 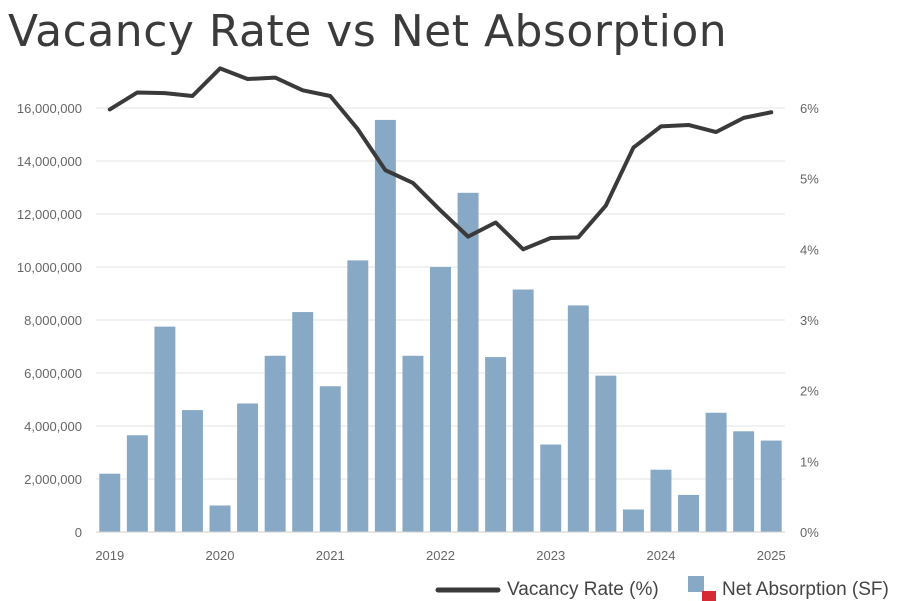 I want to click on y-right-tick-label: 1%, so click(x=809, y=461).